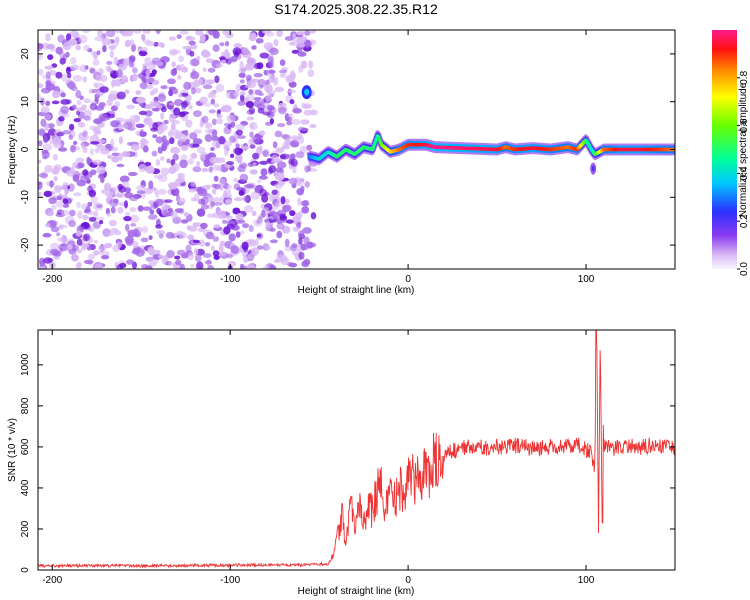 The height and width of the screenshot is (600, 750). I want to click on track-core, so click(373, 147).